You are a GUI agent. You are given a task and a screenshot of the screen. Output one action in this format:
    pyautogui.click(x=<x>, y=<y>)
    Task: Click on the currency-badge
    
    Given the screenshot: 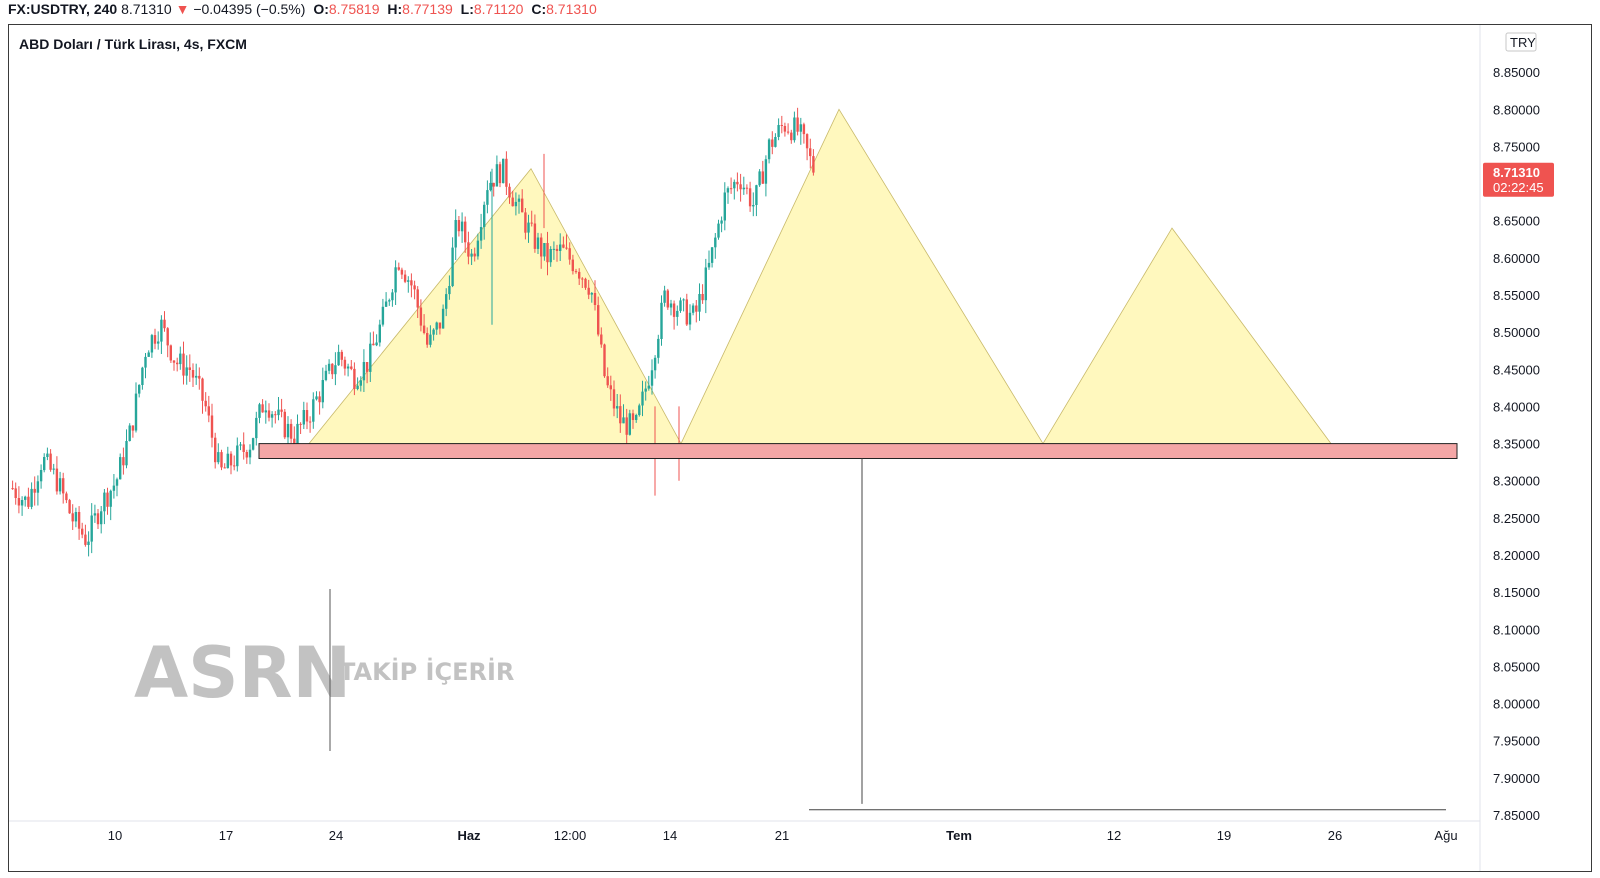 What is the action you would take?
    pyautogui.click(x=1521, y=42)
    